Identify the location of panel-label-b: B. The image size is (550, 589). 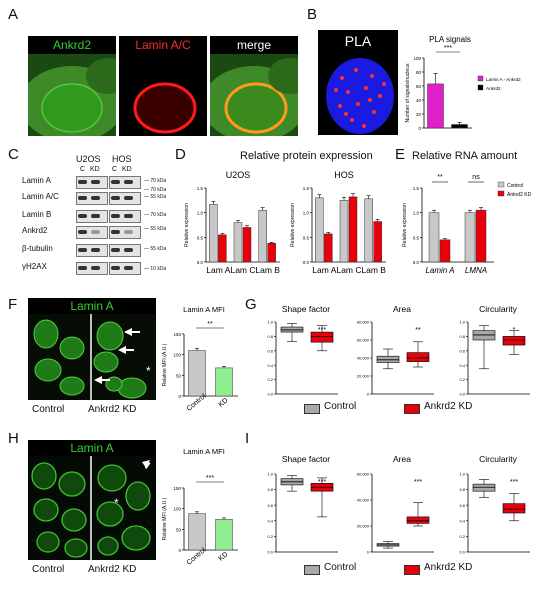
(312, 14).